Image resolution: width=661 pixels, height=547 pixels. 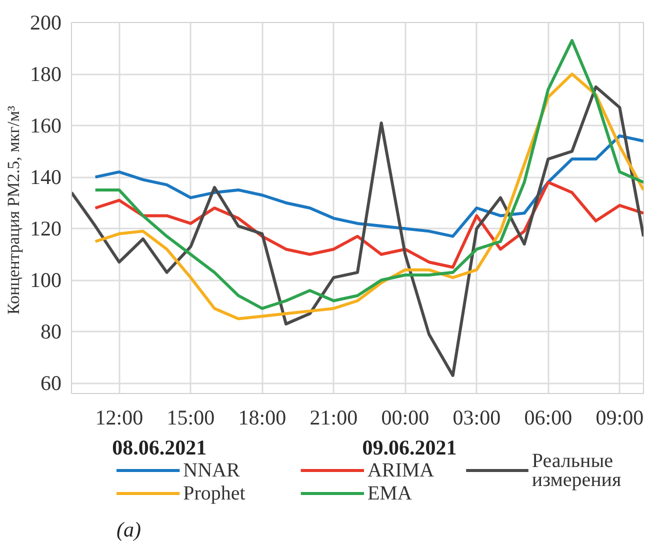 I want to click on y-axis-title: Концентрация PM2.5, мкг/м³, so click(x=13, y=210).